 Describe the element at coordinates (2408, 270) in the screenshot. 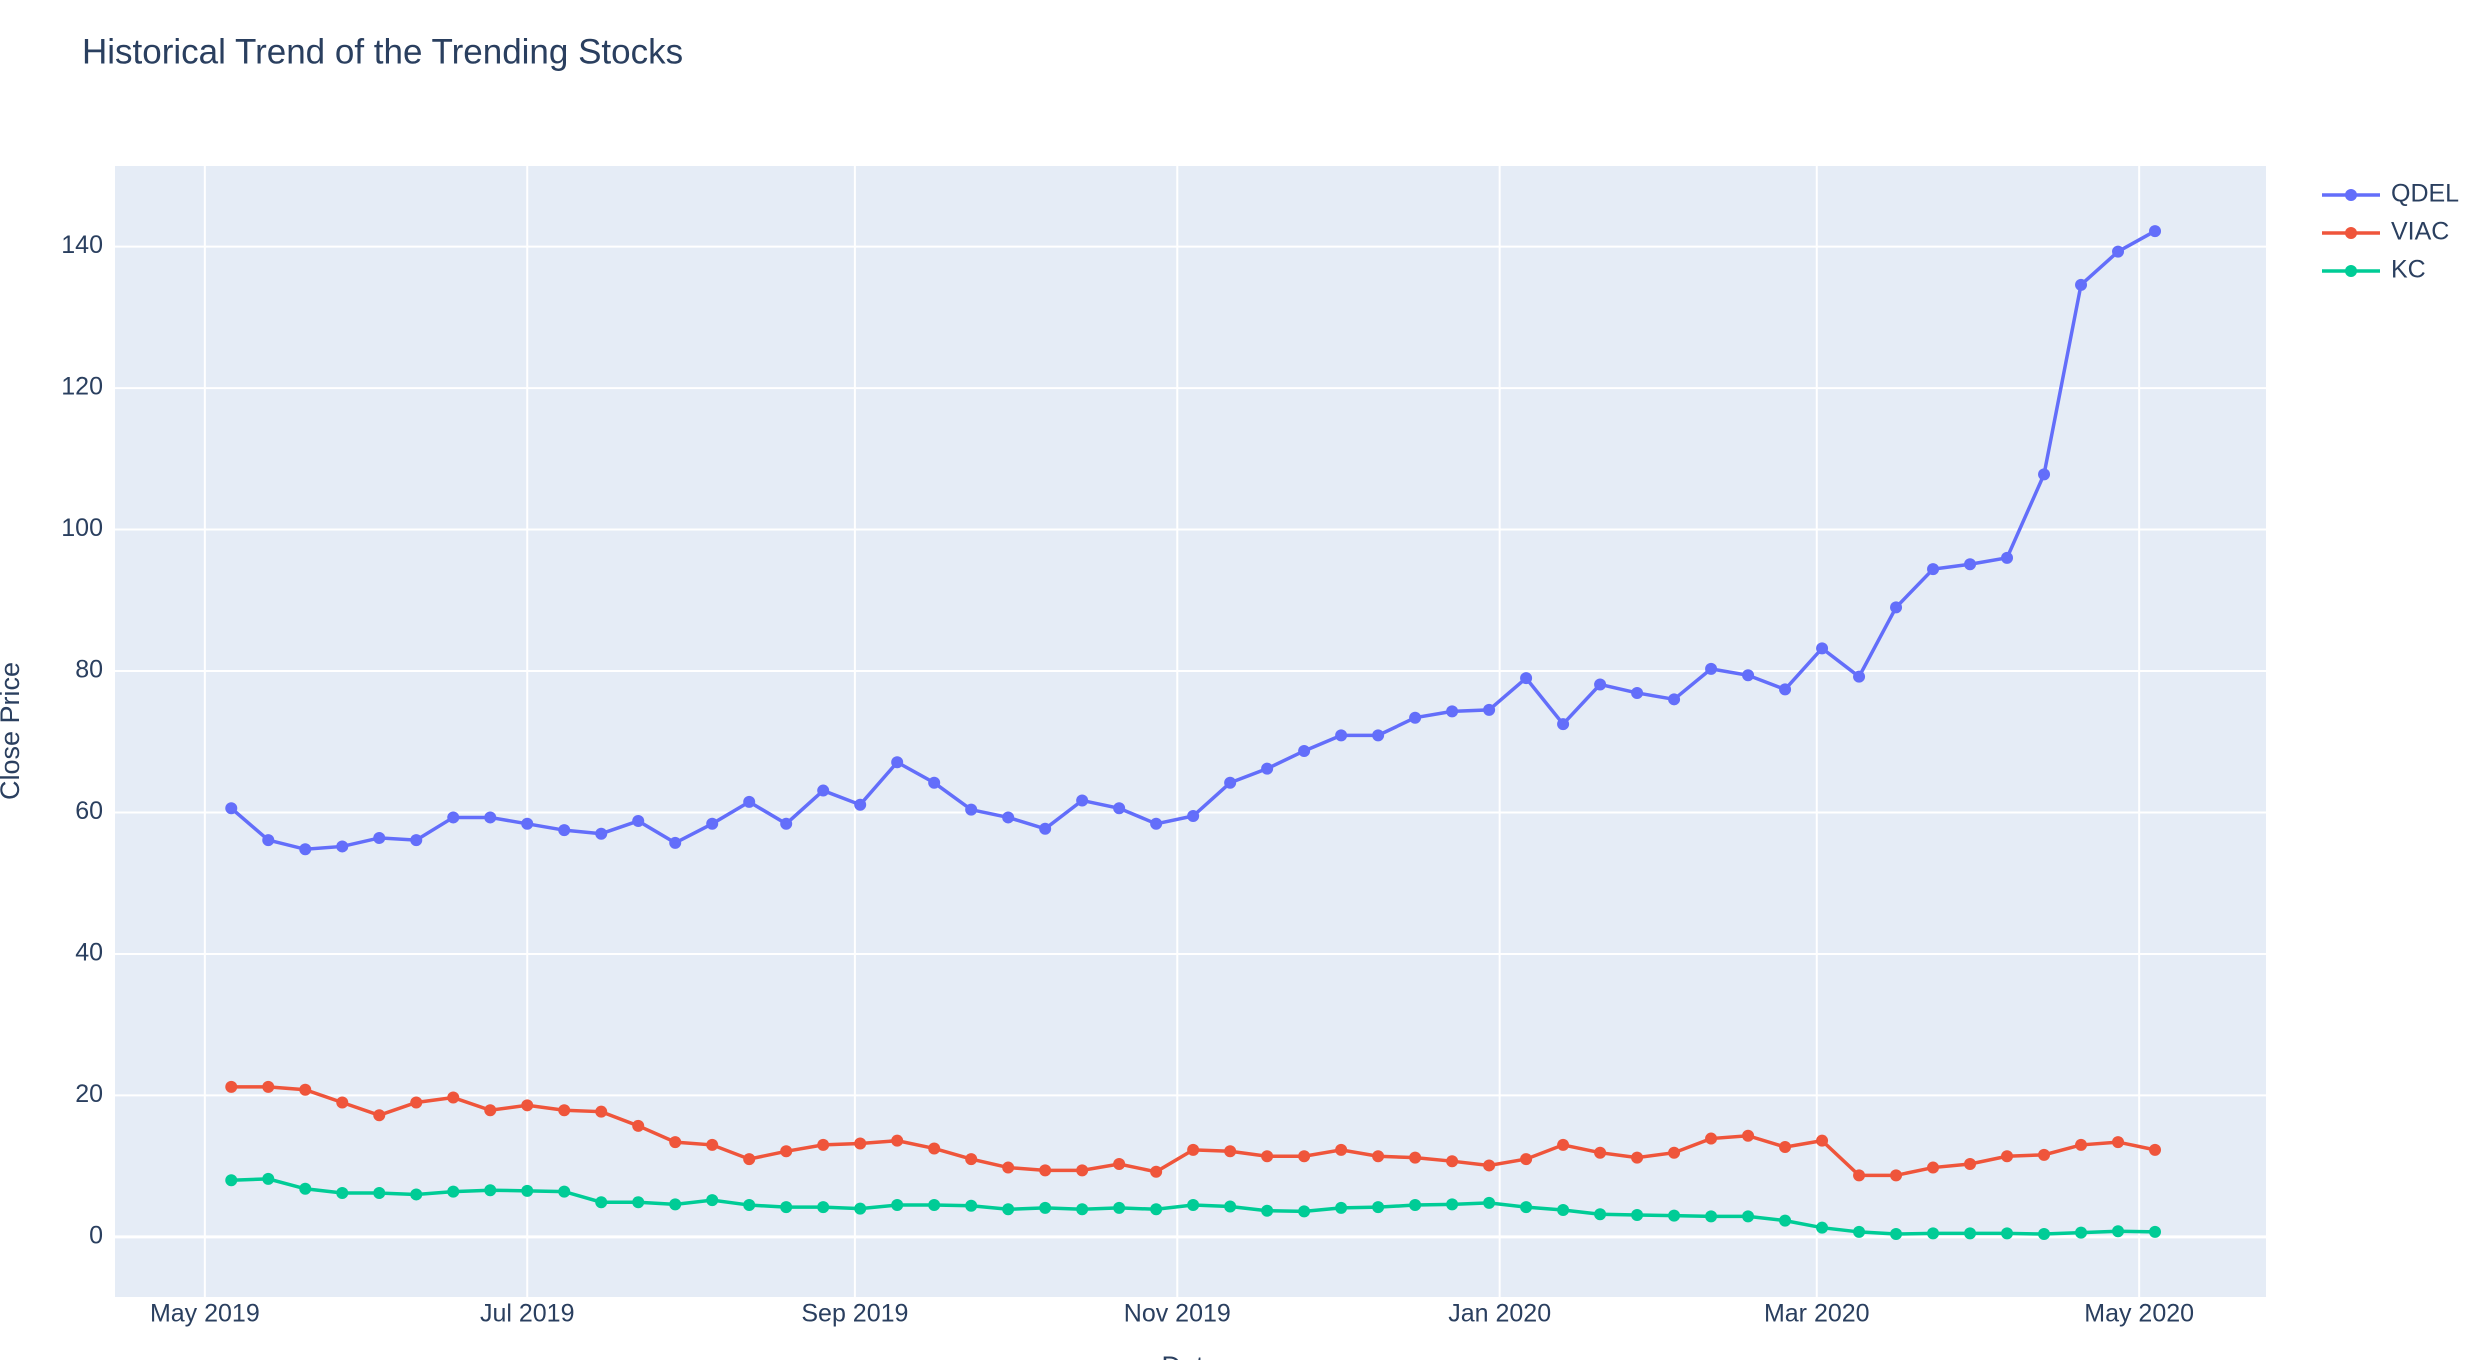

I see `legend-label: KC` at that location.